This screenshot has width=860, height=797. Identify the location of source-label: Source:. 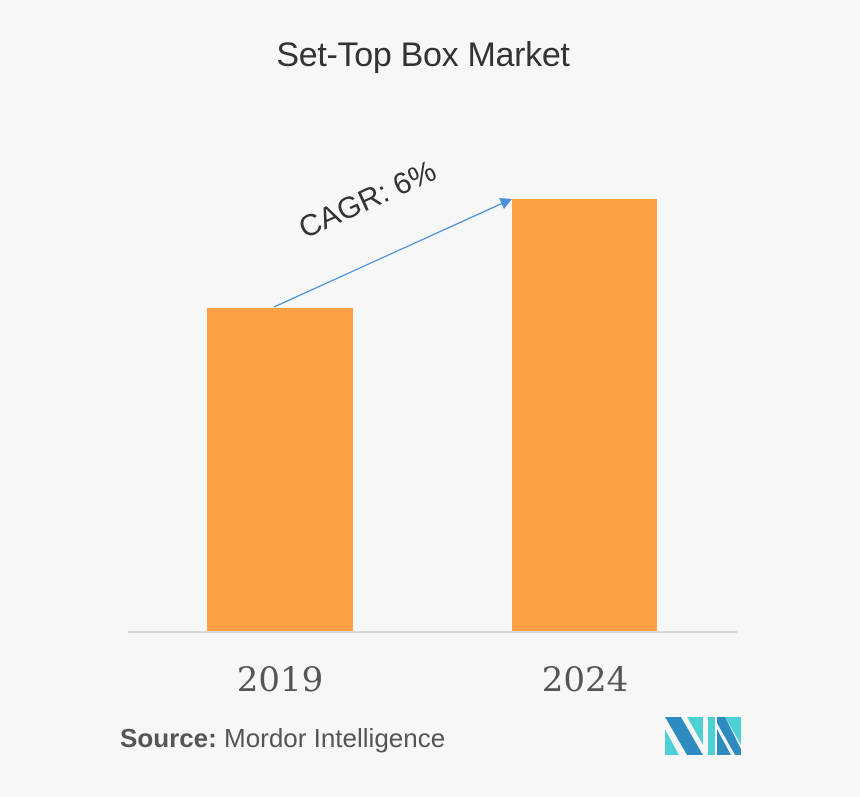
(168, 738).